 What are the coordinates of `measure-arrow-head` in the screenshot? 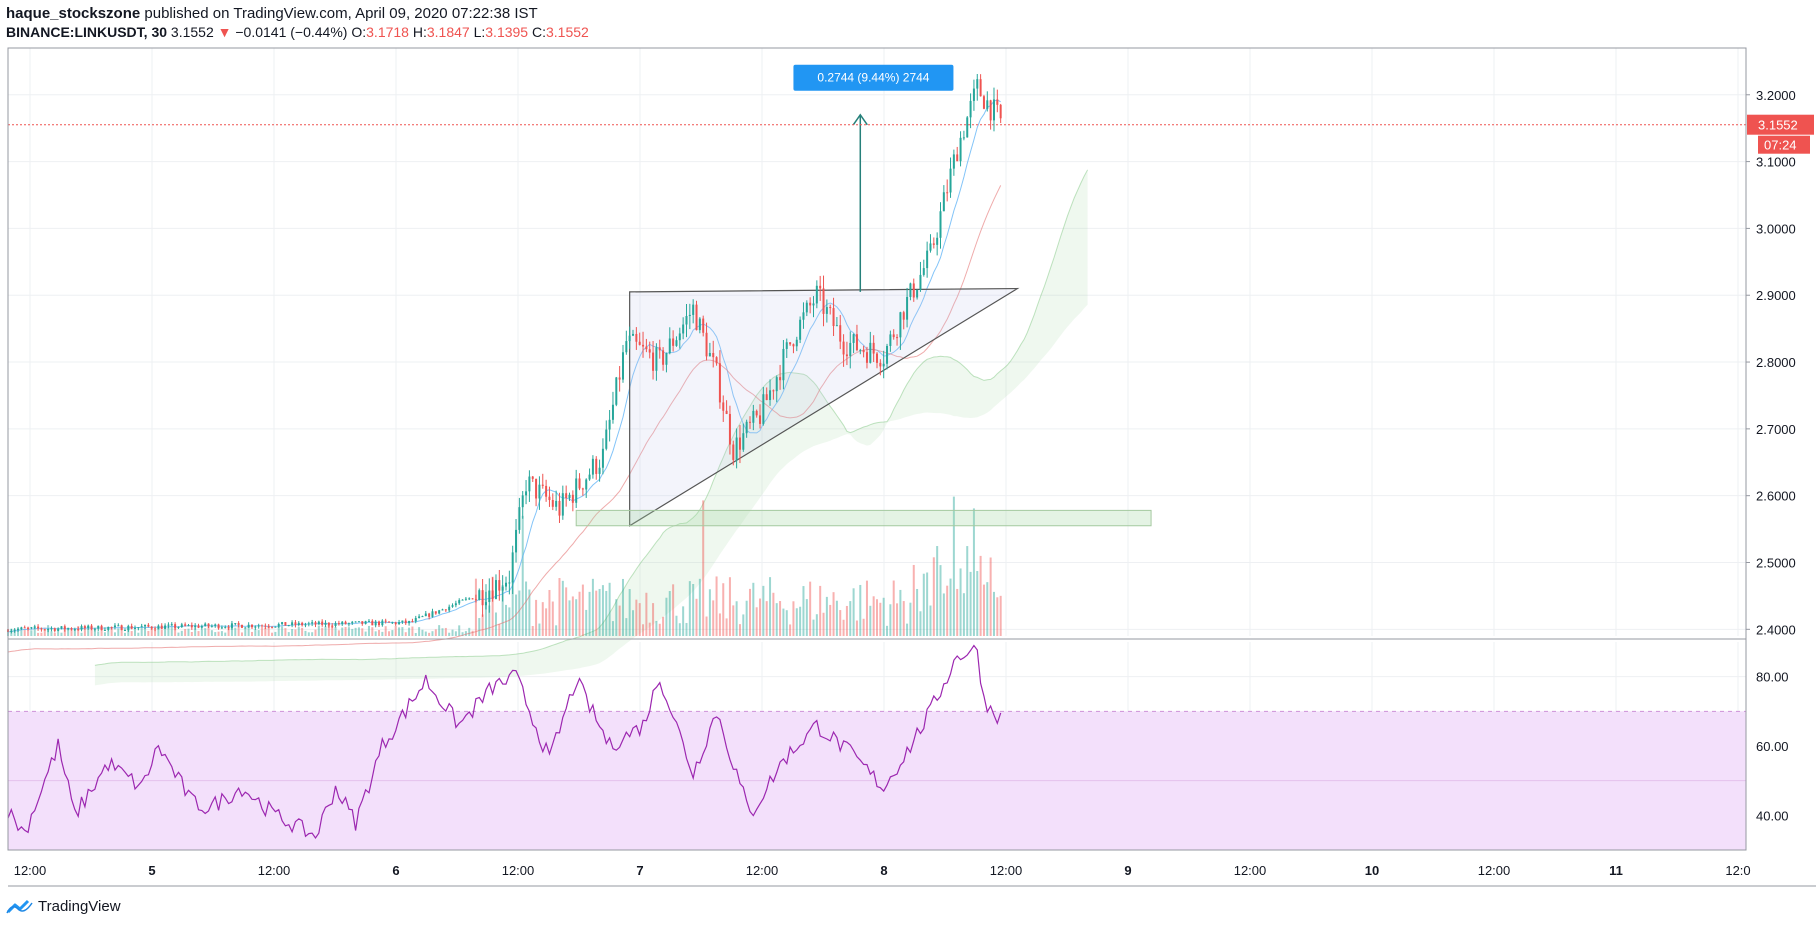 It's located at (860, 119).